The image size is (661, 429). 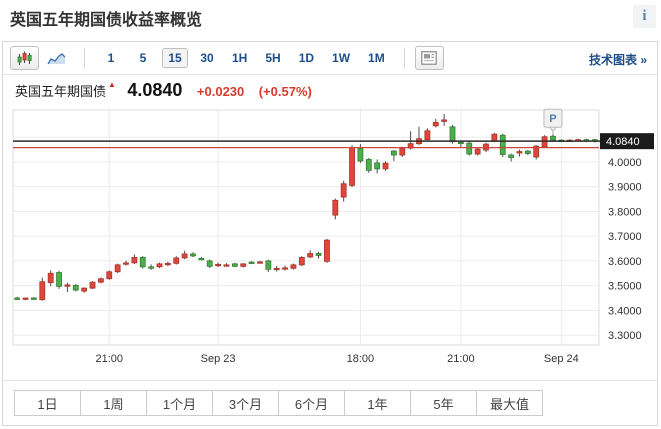 I want to click on interval-button-5H: 5H, so click(x=273, y=58).